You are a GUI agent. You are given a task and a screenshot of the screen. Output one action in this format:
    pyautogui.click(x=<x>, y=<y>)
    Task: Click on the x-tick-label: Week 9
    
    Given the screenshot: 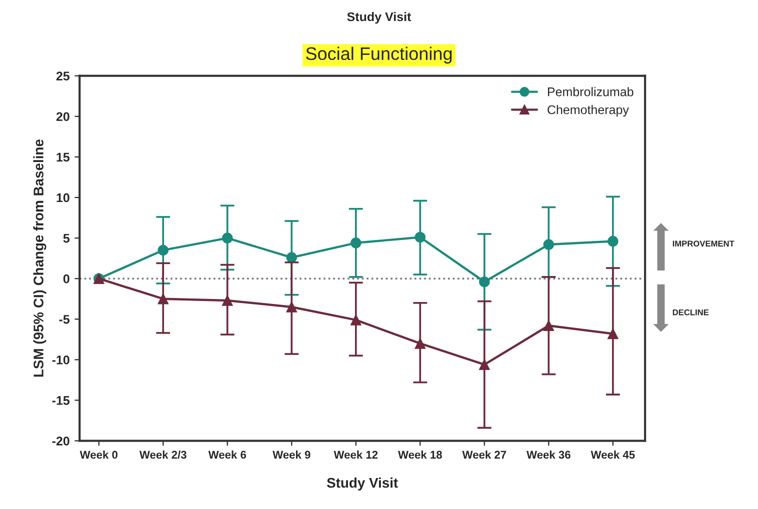 What is the action you would take?
    pyautogui.click(x=291, y=454)
    